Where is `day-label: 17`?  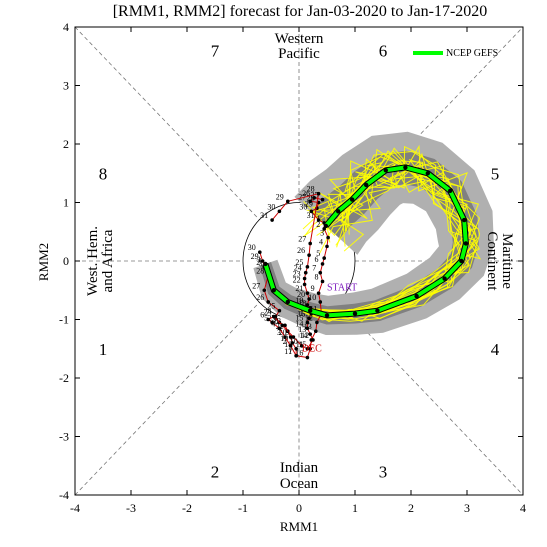 day-label: 17 is located at coordinates (288, 351).